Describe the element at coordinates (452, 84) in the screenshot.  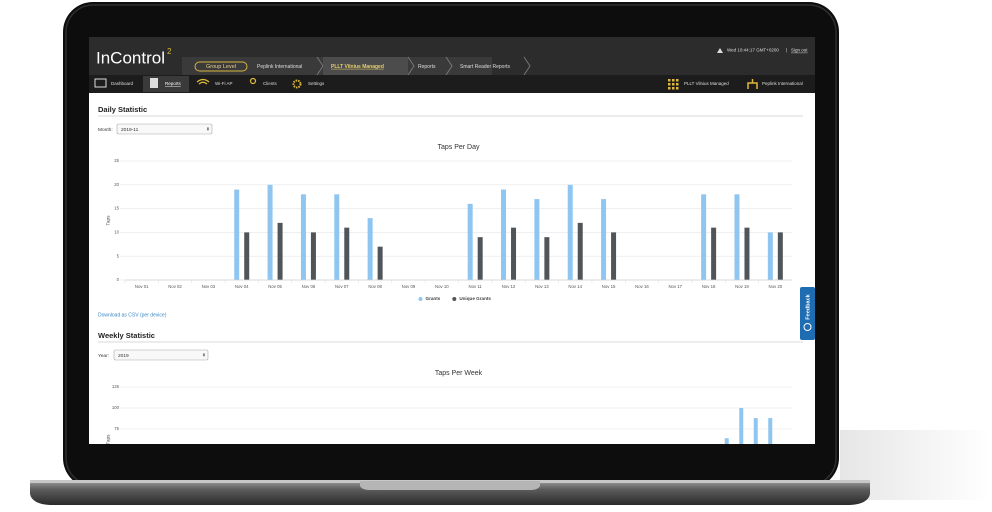
I see `nav-bar` at that location.